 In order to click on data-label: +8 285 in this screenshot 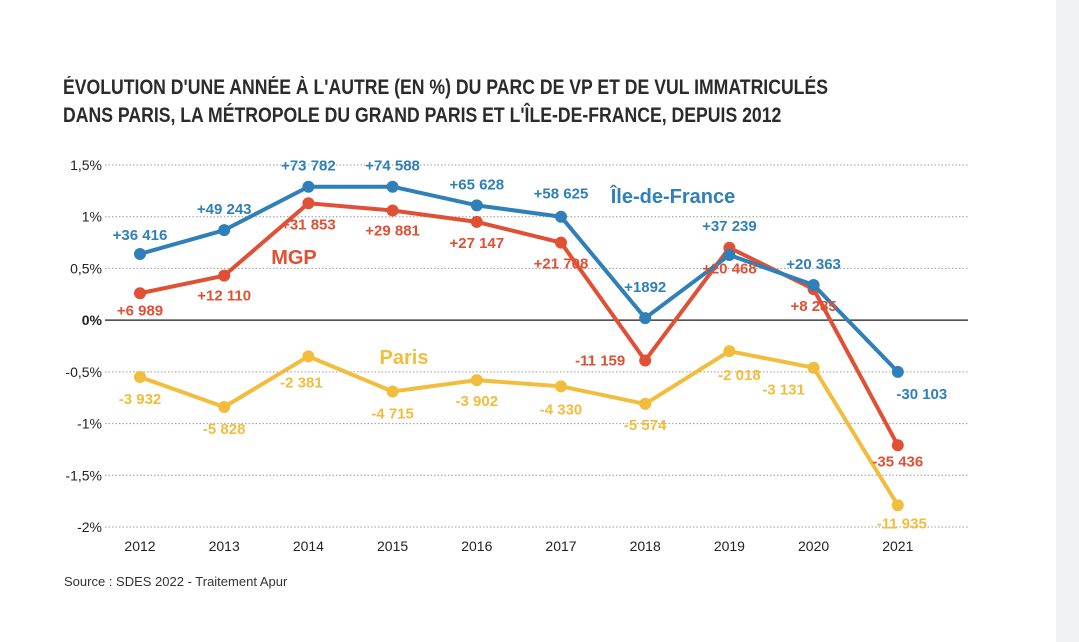, I will do `click(813, 306)`.